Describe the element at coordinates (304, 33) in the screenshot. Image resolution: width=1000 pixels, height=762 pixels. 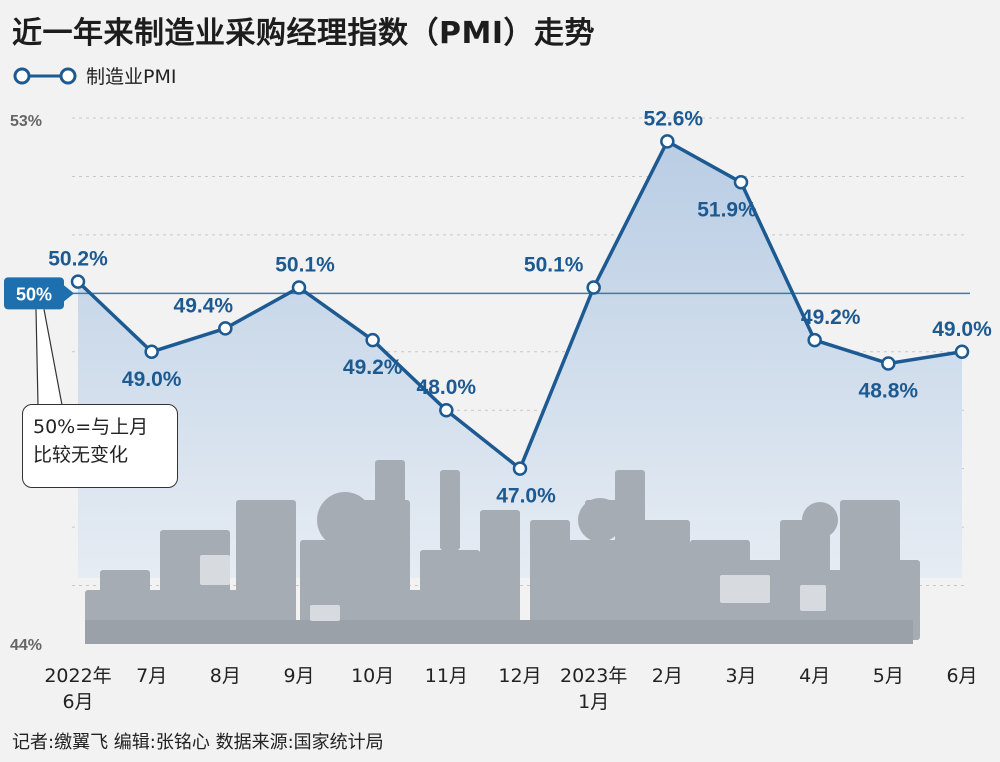
I see `chart-title: 近一年来制造业采购经理指数（PMI）走势` at that location.